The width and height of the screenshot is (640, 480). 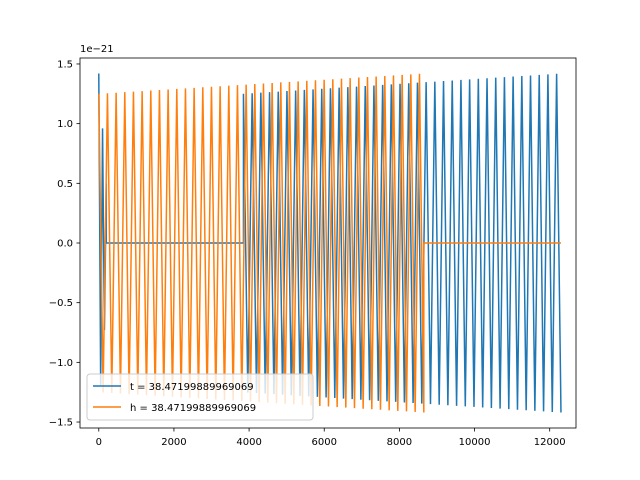 What do you see at coordinates (61, 303) in the screenshot?
I see `y-tick-label: −0.5` at bounding box center [61, 303].